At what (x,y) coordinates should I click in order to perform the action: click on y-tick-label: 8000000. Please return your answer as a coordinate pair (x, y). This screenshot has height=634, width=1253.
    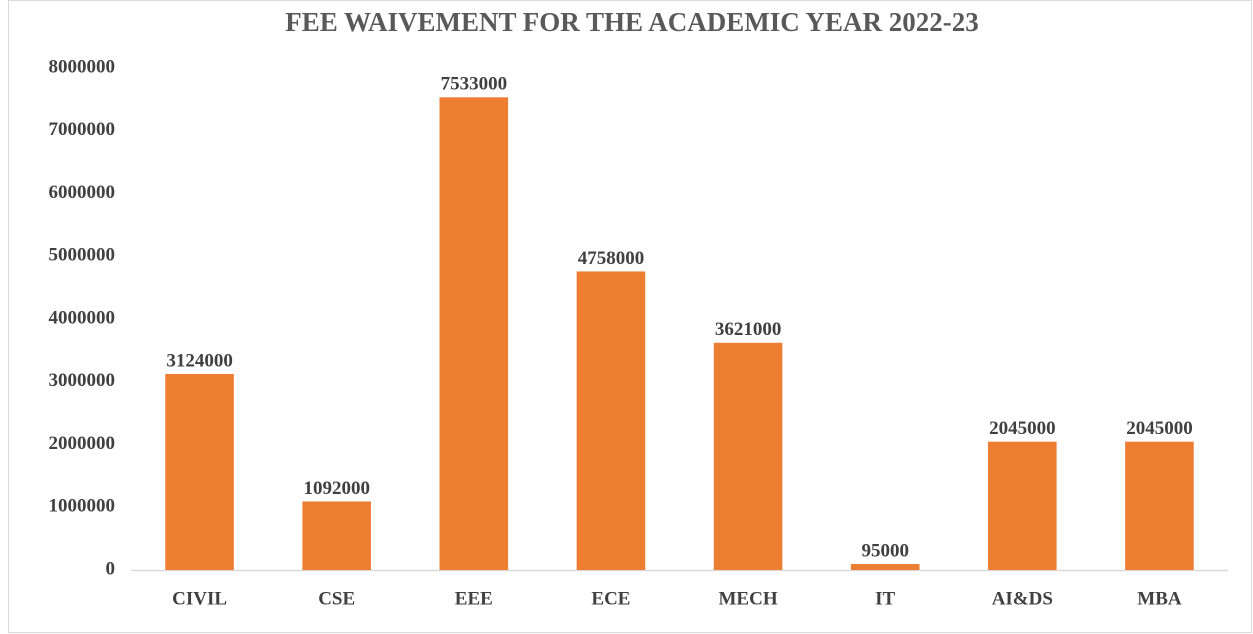
    Looking at the image, I should click on (82, 66).